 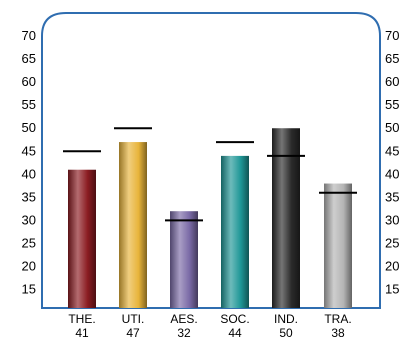 What do you see at coordinates (29, 150) in the screenshot?
I see `left-y-tick-label: 45` at bounding box center [29, 150].